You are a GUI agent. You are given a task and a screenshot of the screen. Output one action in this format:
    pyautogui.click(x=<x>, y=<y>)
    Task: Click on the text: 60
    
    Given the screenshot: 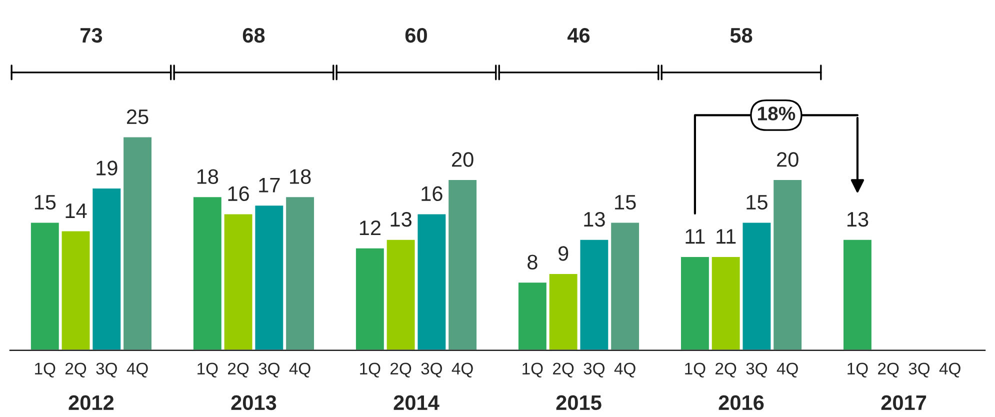 What is the action you would take?
    pyautogui.click(x=416, y=35)
    